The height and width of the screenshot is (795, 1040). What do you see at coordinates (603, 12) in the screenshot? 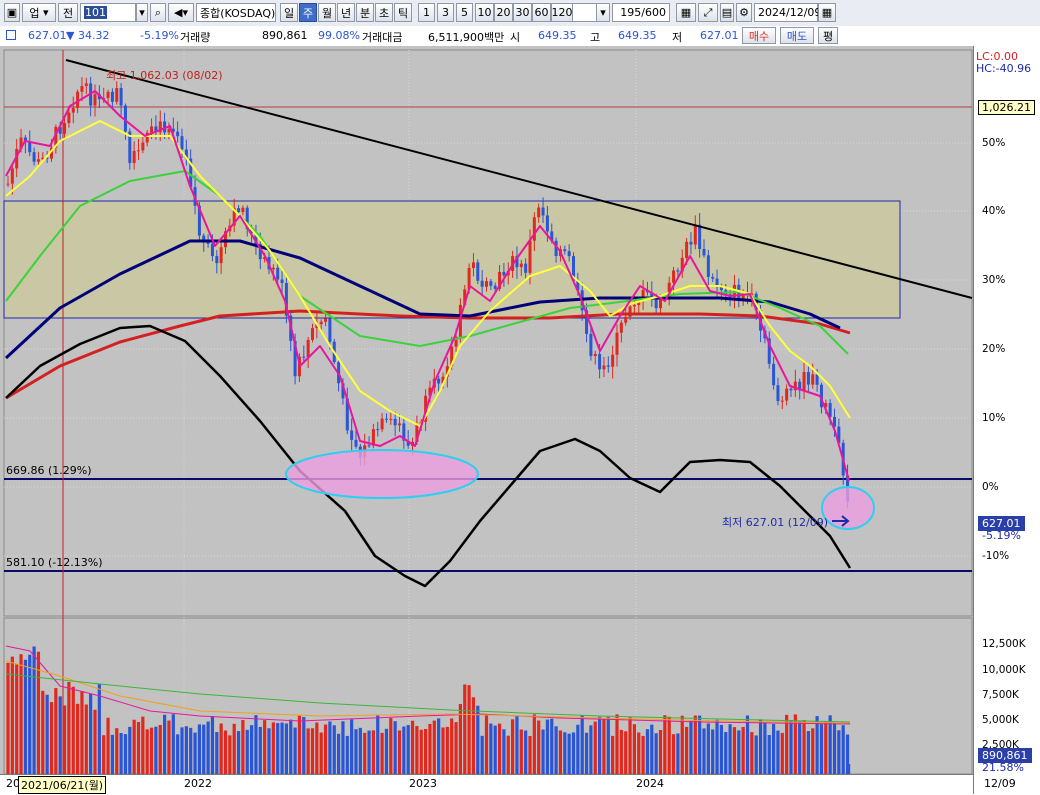
I see `interval-dropdown-icon: ▾` at bounding box center [603, 12].